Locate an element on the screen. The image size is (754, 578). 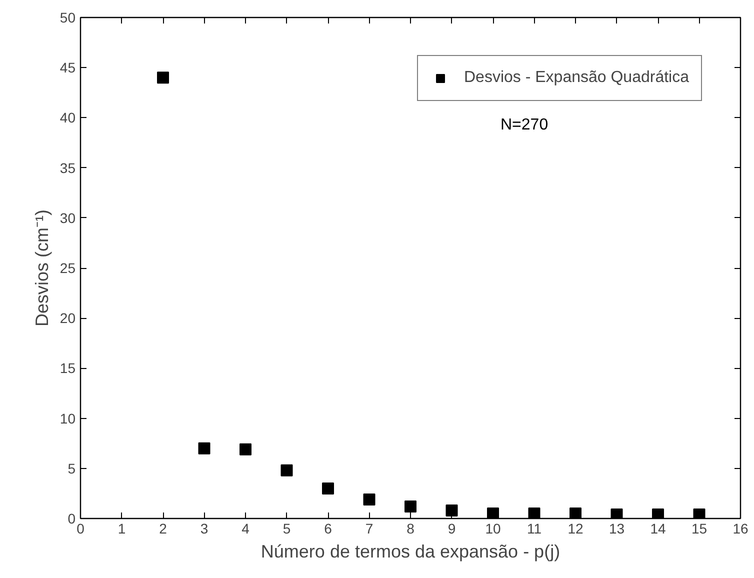
x-tick-label: 6 is located at coordinates (328, 528).